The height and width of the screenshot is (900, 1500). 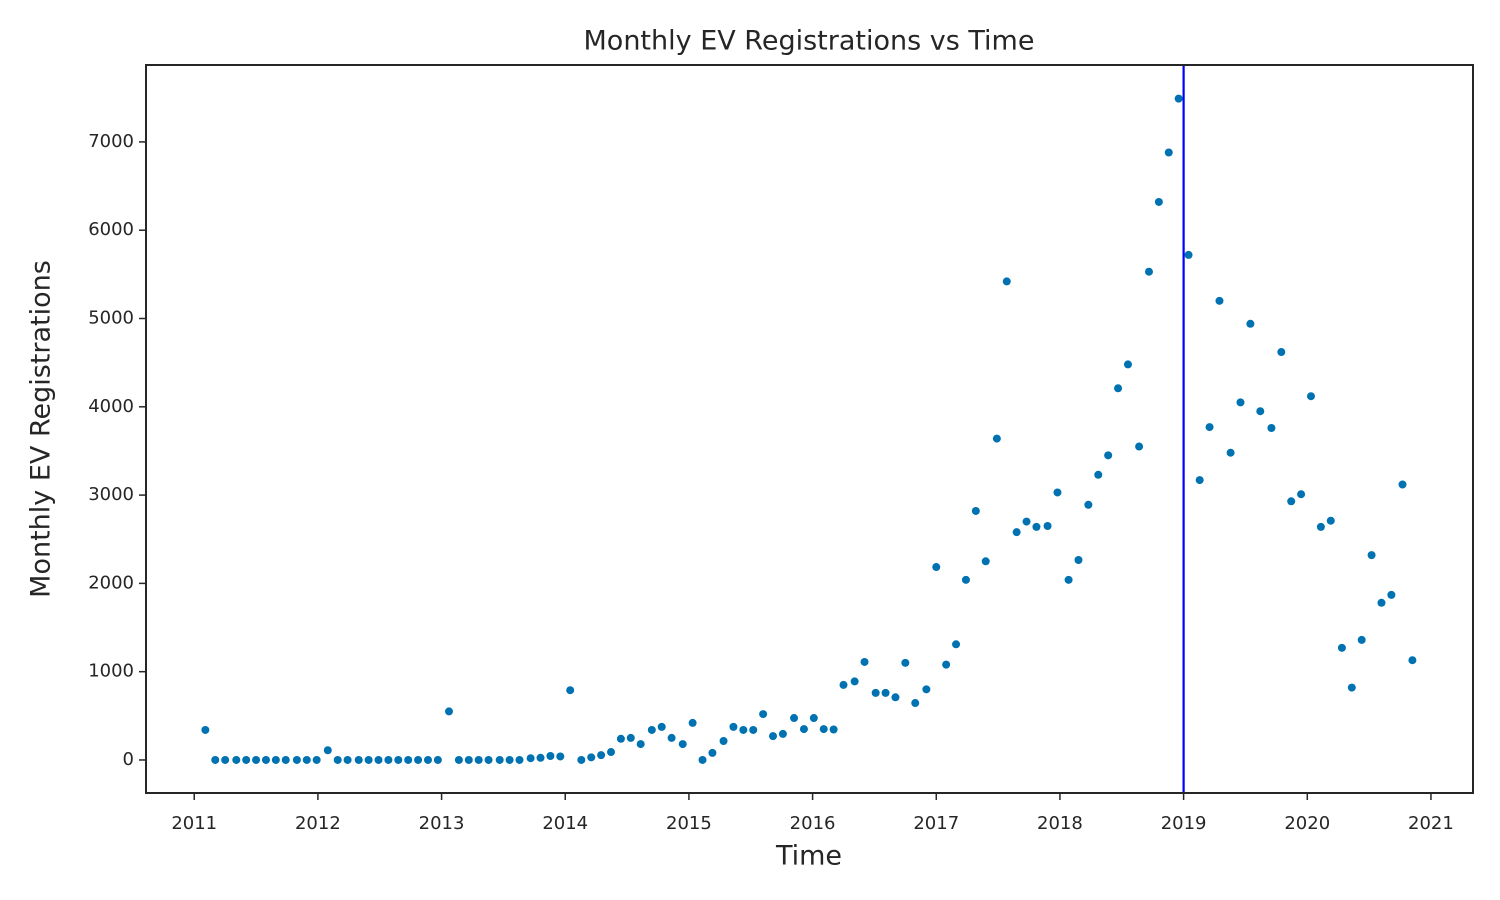 What do you see at coordinates (1060, 823) in the screenshot?
I see `x-tick-label: 2018` at bounding box center [1060, 823].